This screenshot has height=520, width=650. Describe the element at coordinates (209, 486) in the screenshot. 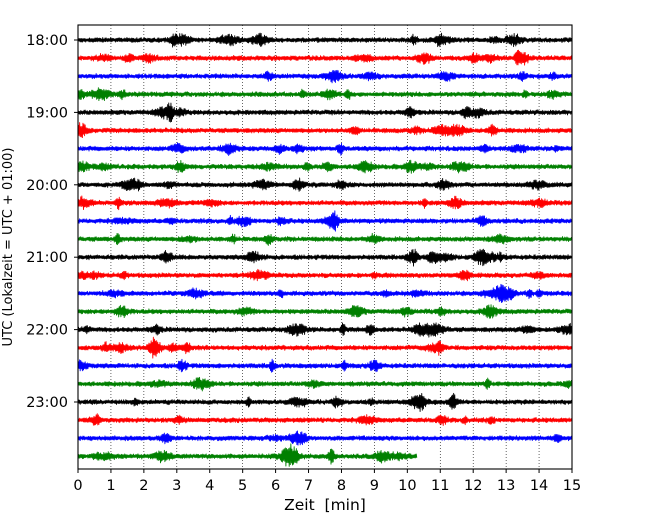

I see `x-tick-label: 4` at that location.